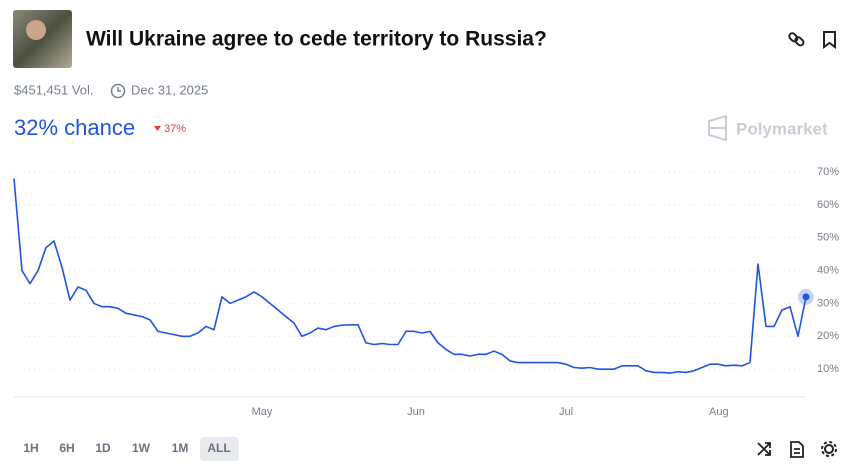 The width and height of the screenshot is (860, 472). I want to click on market-image, so click(42, 39).